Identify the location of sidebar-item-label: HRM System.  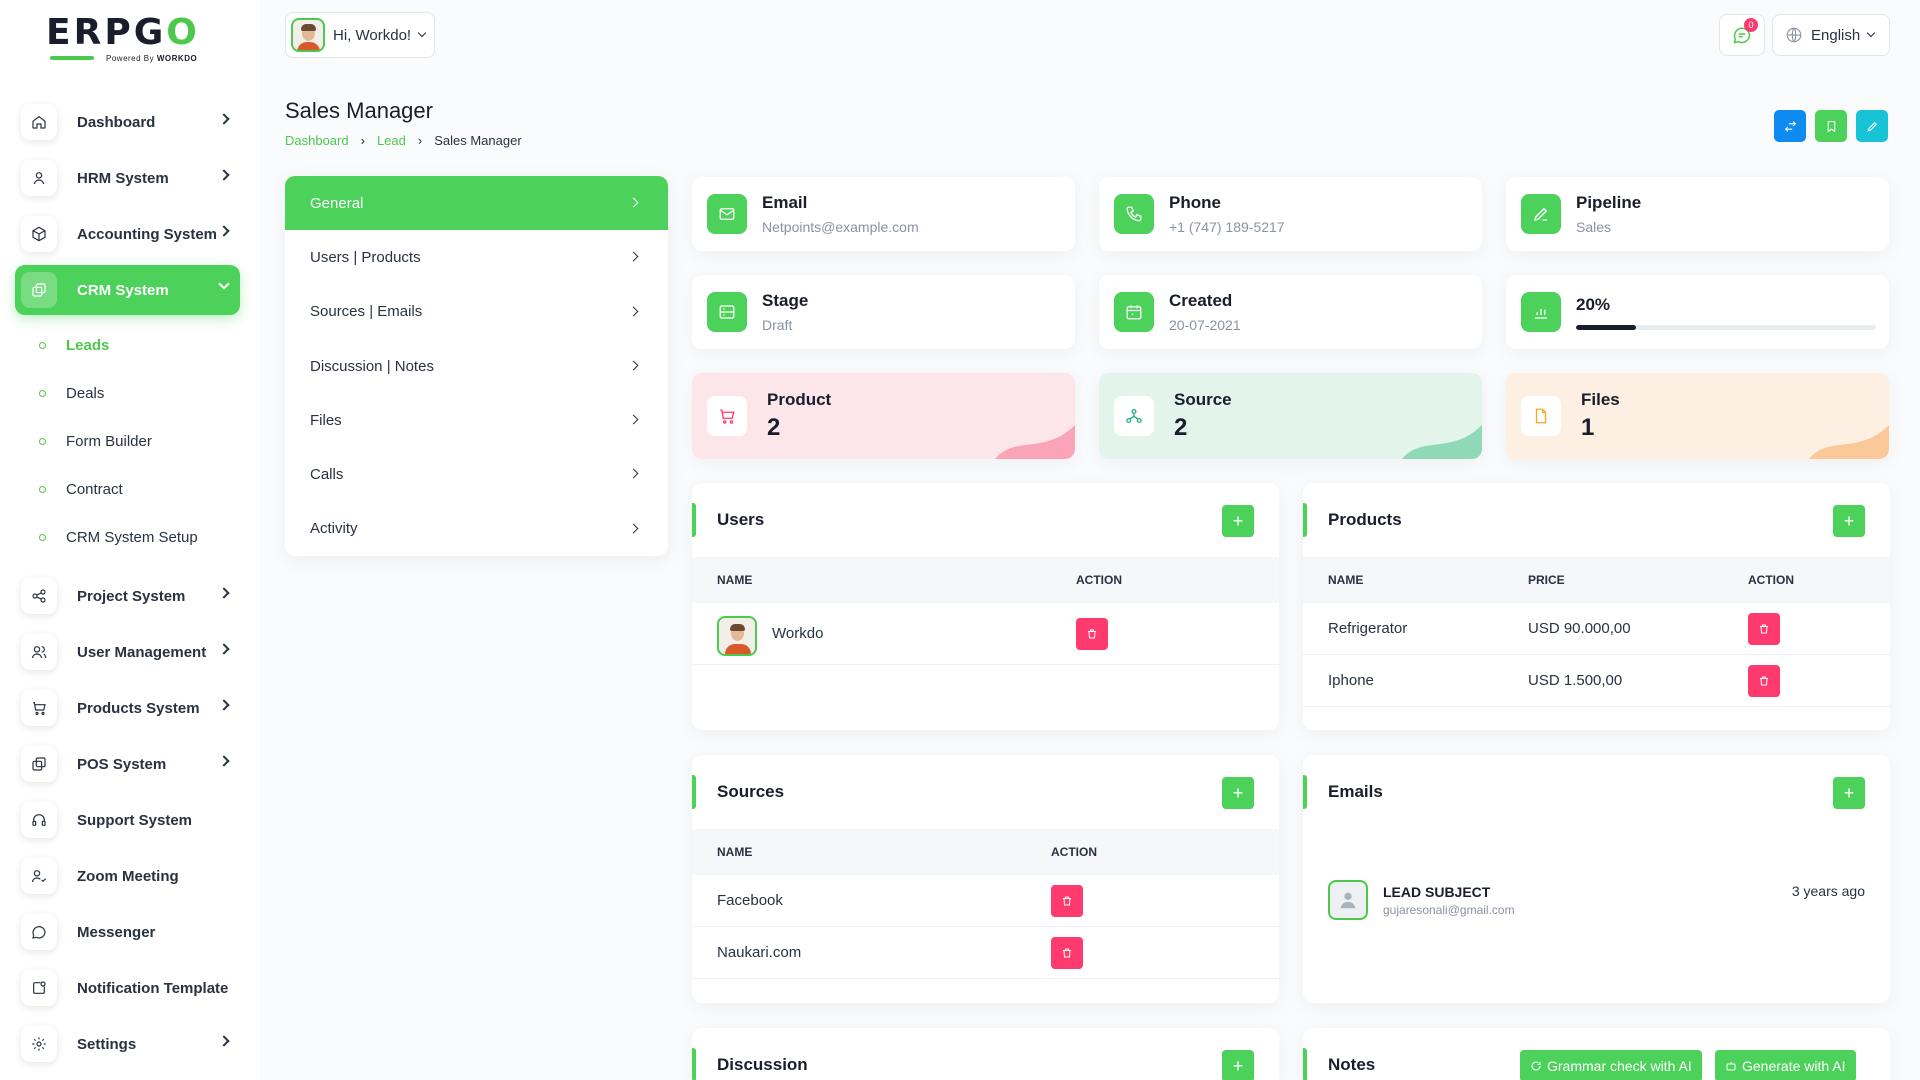
(123, 178).